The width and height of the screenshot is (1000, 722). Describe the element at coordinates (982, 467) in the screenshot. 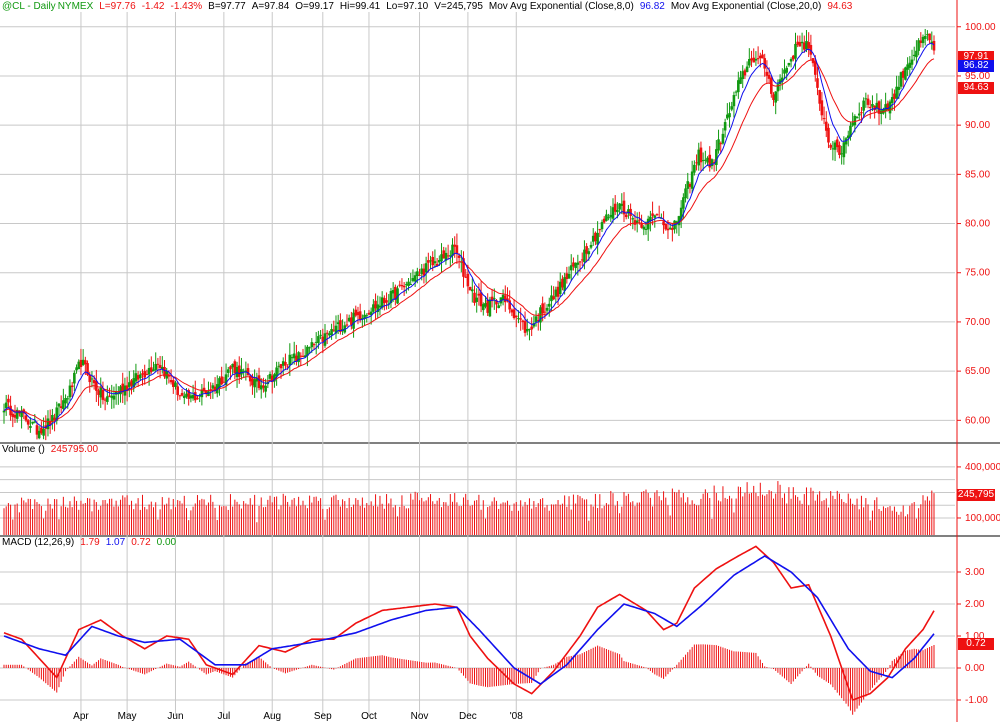

I see `volume-tick-label: 400,000` at that location.